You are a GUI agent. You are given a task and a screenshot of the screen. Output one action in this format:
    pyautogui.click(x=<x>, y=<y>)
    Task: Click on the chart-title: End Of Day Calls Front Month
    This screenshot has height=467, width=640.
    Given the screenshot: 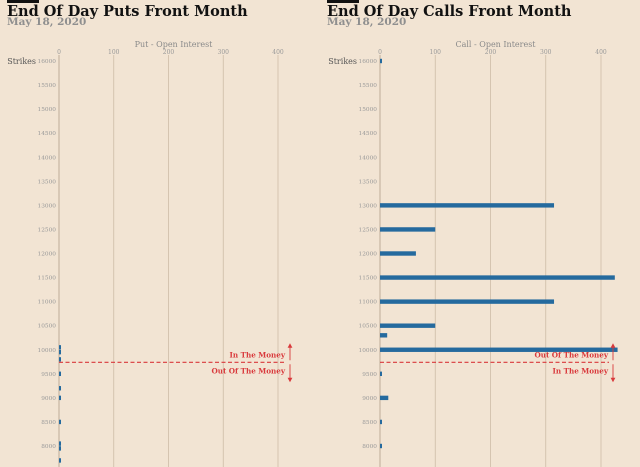 What is the action you would take?
    pyautogui.click(x=449, y=11)
    